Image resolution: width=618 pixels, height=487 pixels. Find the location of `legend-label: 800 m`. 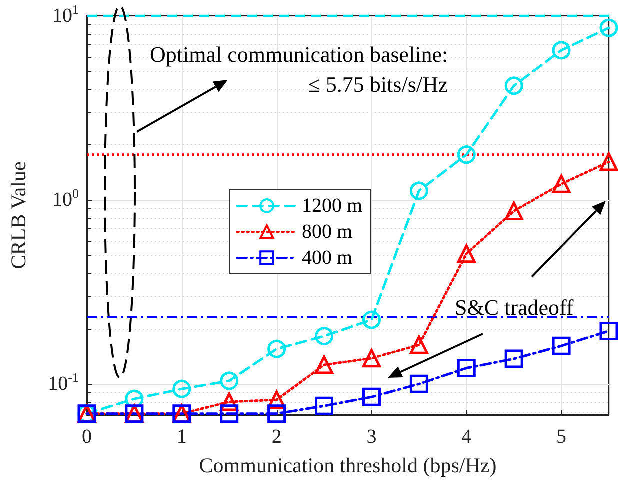

legend-label: 800 m is located at coordinates (327, 232).